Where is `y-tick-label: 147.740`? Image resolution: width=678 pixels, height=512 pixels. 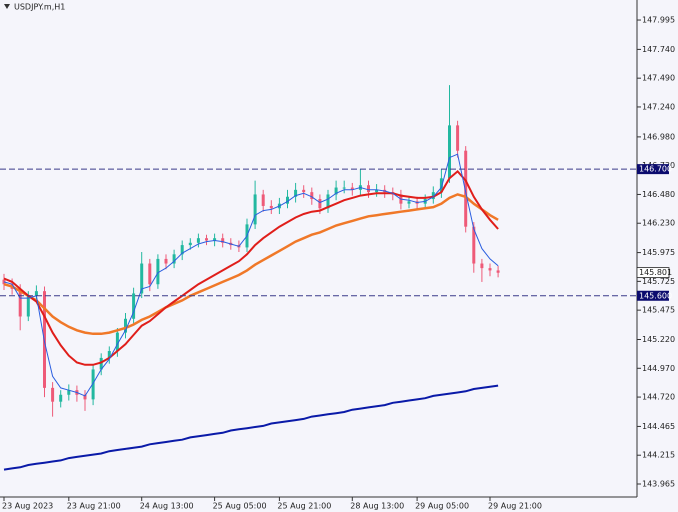 y-tick-label: 147.740 is located at coordinates (658, 49).